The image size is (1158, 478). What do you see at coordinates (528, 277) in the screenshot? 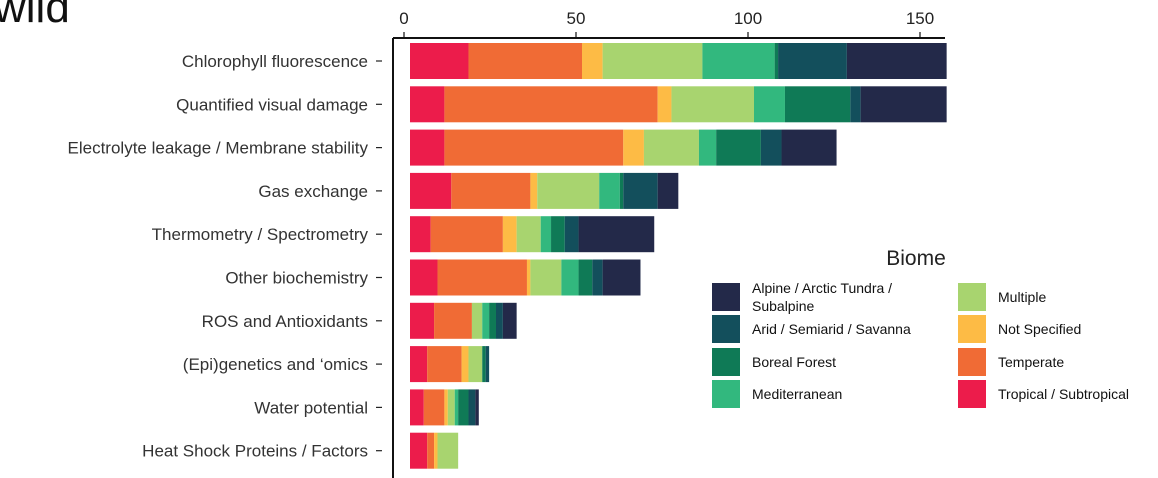
I see `bar-other-biochemistry-not-specified` at bounding box center [528, 277].